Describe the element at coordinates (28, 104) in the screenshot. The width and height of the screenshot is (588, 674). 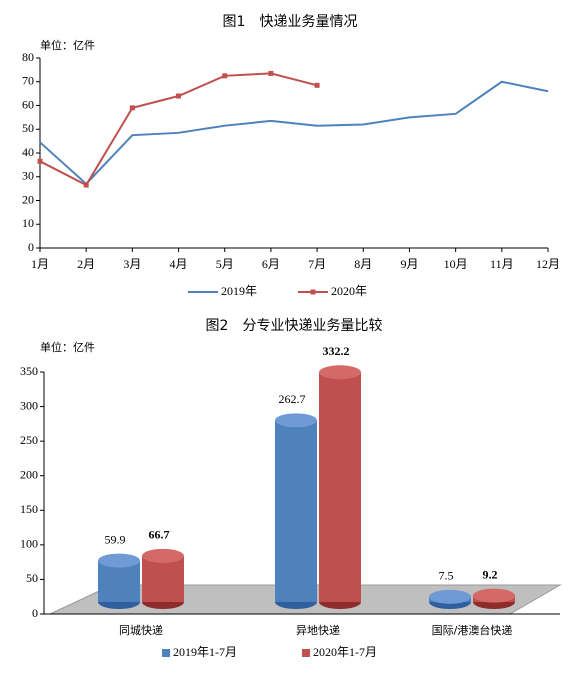
I see `y-tick-label: 60` at that location.